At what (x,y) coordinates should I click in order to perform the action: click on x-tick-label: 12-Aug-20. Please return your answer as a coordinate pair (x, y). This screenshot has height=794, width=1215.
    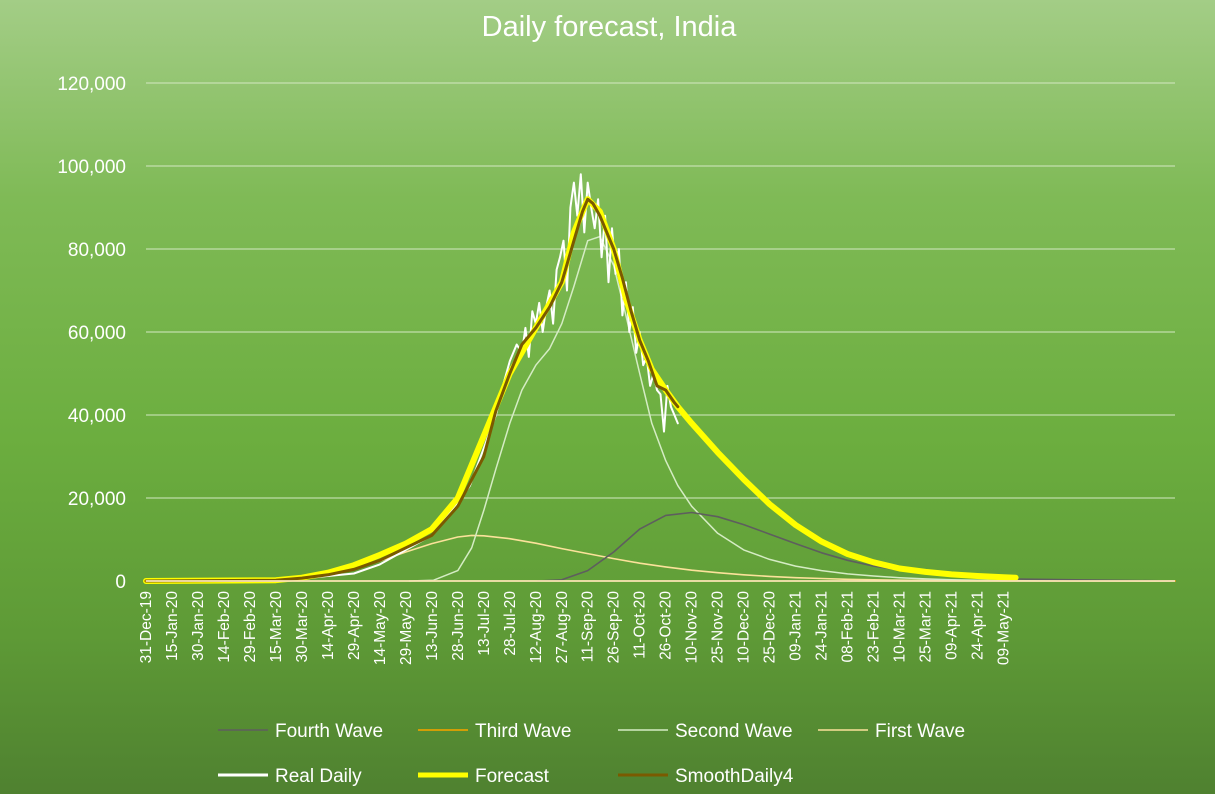
    Looking at the image, I should click on (536, 627).